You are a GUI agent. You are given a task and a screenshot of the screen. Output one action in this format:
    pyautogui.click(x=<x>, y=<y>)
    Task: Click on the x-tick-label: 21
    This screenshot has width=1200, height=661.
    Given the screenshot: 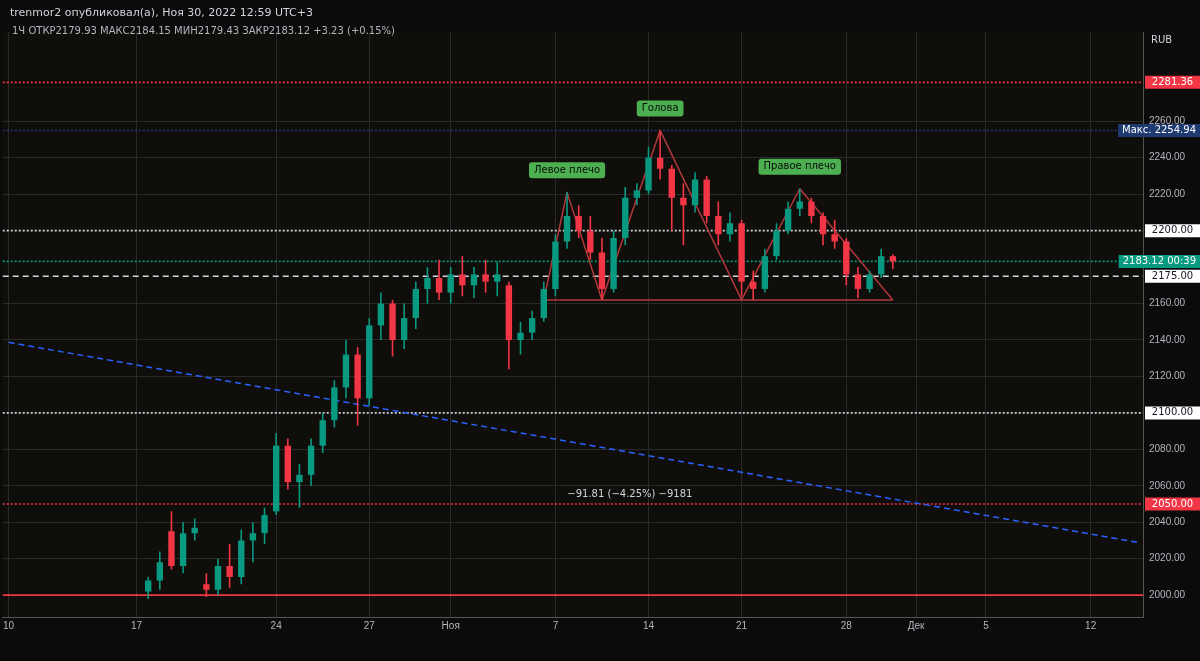 What is the action you would take?
    pyautogui.click(x=742, y=625)
    